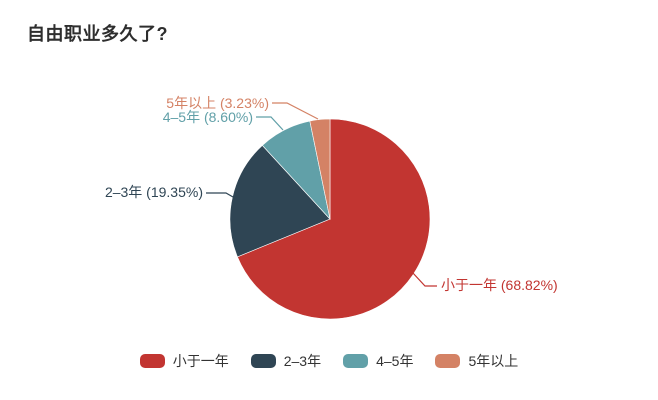  What do you see at coordinates (395, 361) in the screenshot?
I see `legend-label-4-5yr: 4–5年` at bounding box center [395, 361].